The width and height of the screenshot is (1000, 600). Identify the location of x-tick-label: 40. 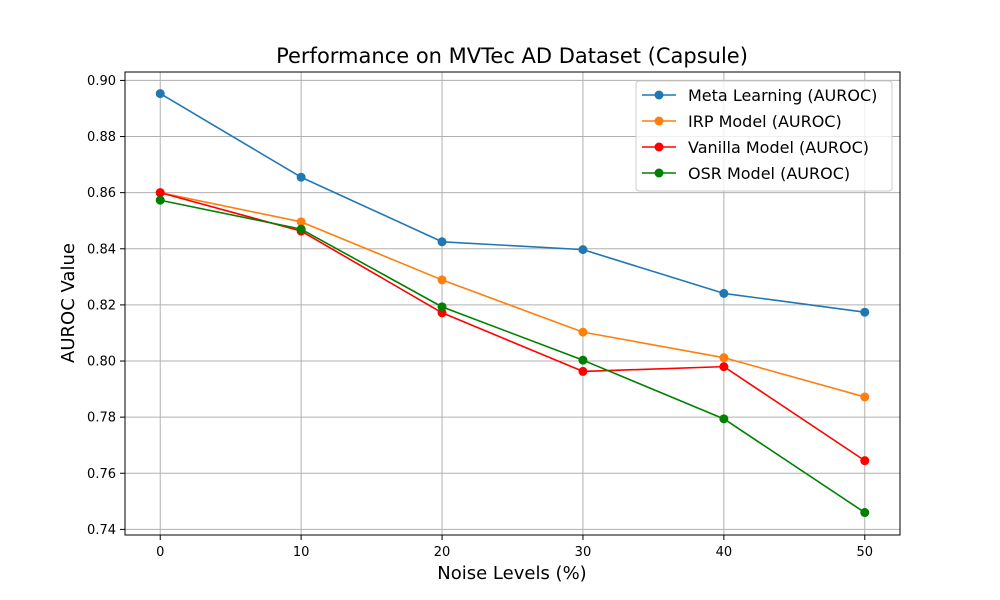
(724, 552).